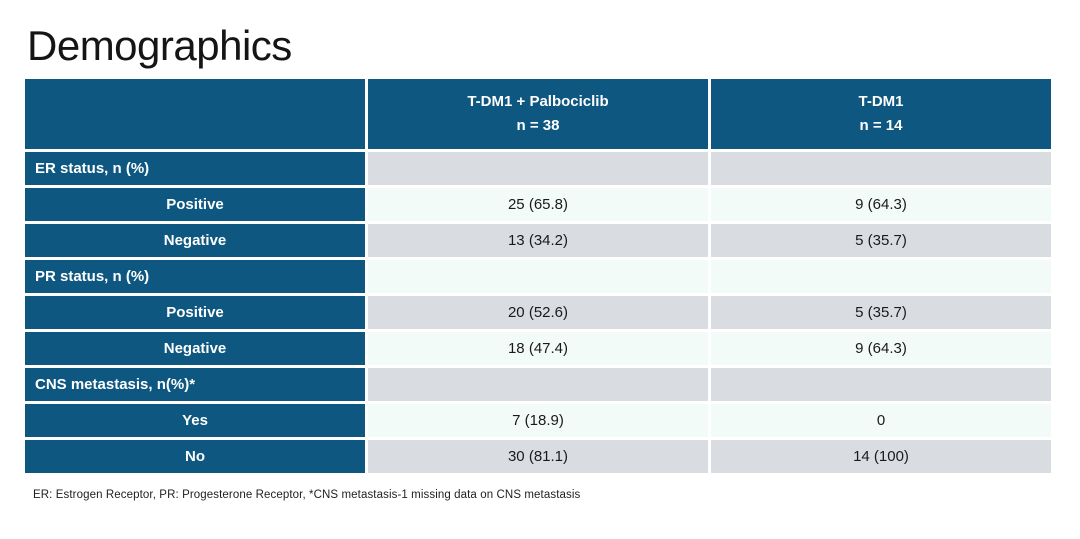 This screenshot has height=539, width=1080. What do you see at coordinates (881, 114) in the screenshot?
I see `column-header-tdm1: T-DM1 n = 14` at bounding box center [881, 114].